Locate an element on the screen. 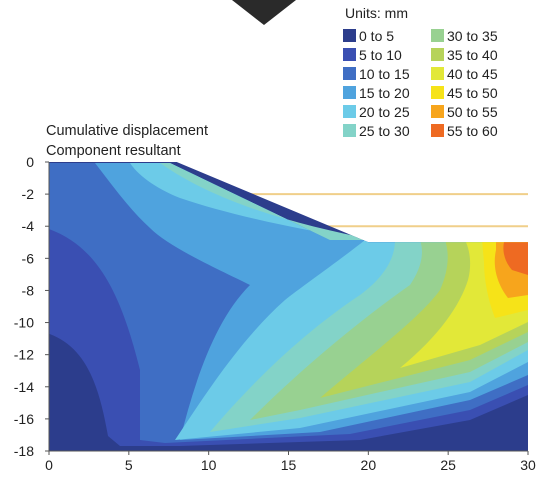 The width and height of the screenshot is (537, 485). legend-label: 25 to 30 is located at coordinates (384, 131).